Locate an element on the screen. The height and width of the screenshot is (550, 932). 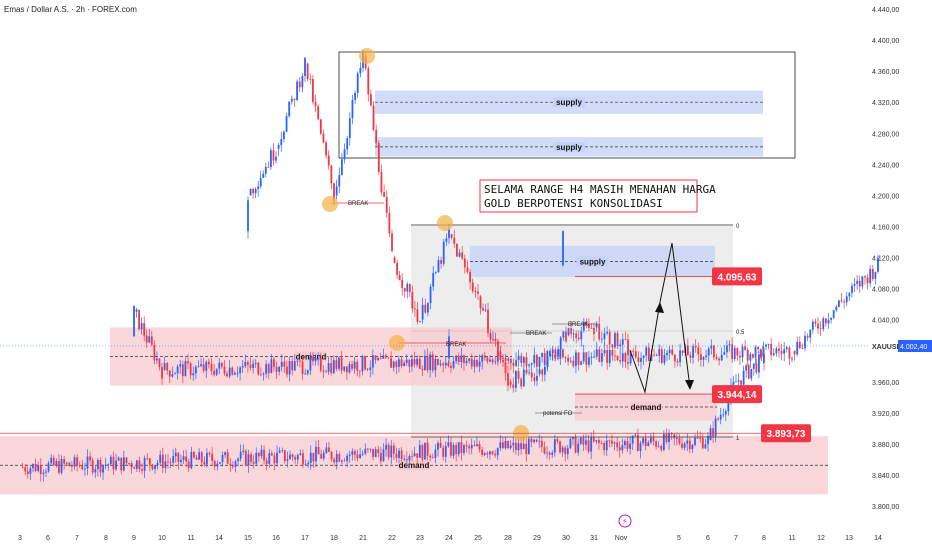
y-tick-label: 4.040,00 is located at coordinates (885, 321).